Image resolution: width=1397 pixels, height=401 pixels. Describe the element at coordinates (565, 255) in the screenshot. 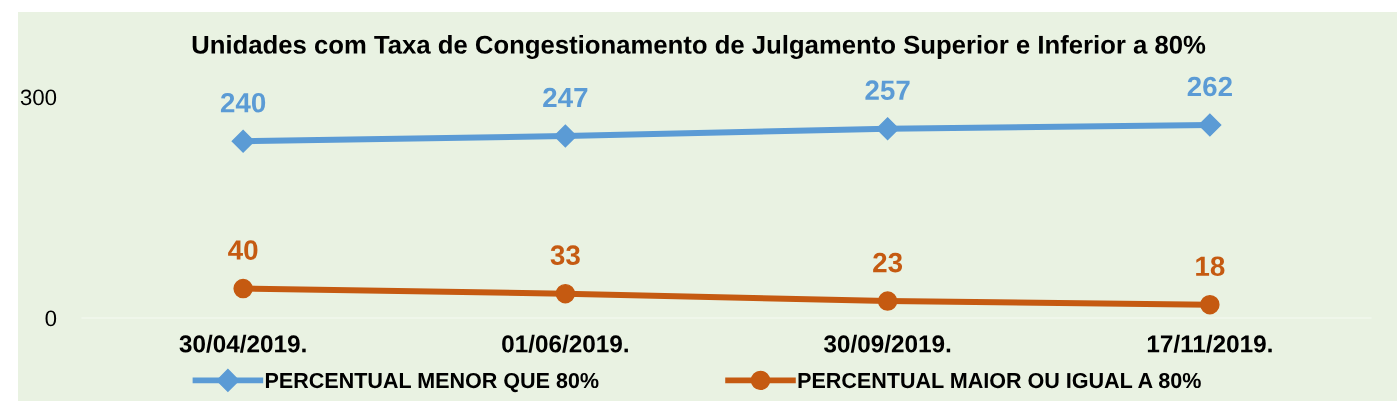

I see `data-label: 33` at that location.